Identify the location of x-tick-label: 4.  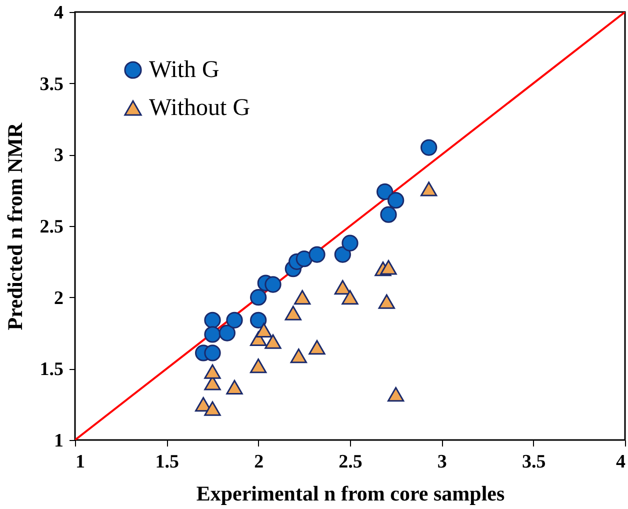
(621, 462).